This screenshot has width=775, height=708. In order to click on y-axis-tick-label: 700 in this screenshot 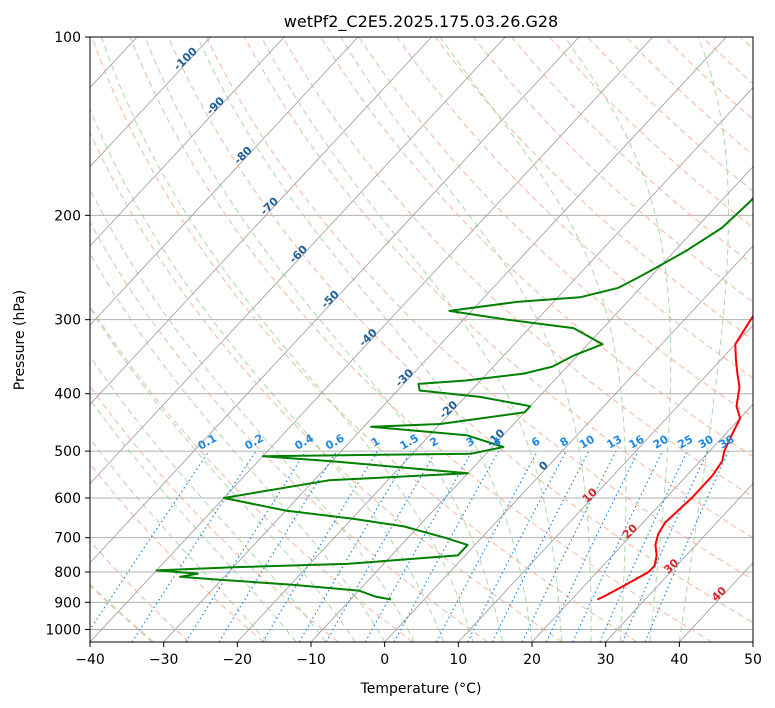, I will do `click(67, 539)`.